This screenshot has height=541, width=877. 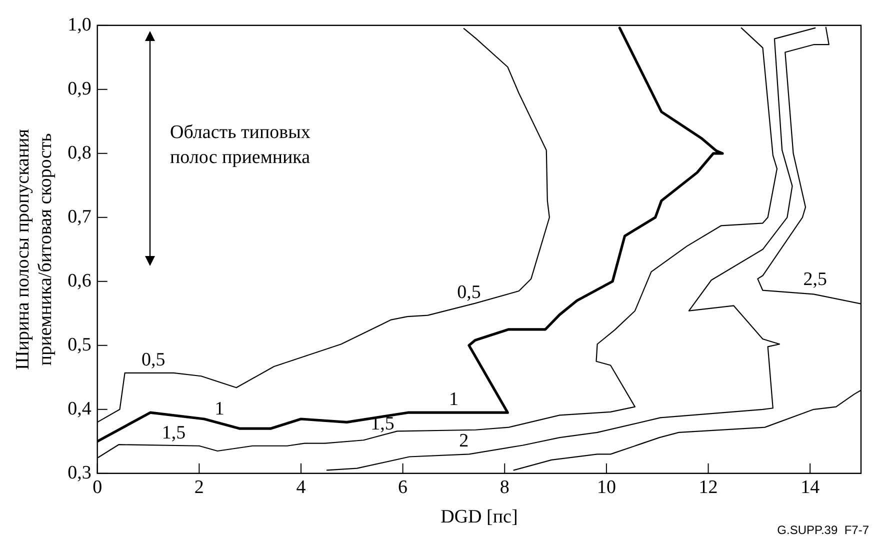 What do you see at coordinates (810, 487) in the screenshot?
I see `x-tick-label: 14` at bounding box center [810, 487].